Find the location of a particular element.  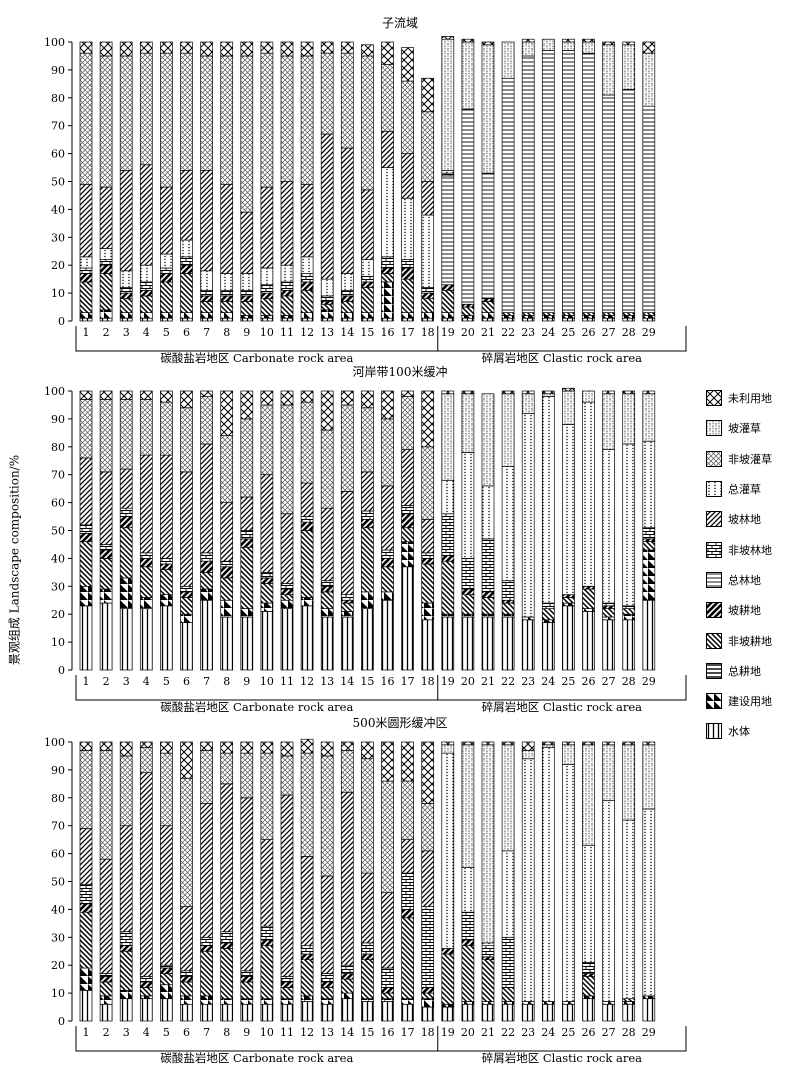

group-bracket is located at coordinates (381, 1039).